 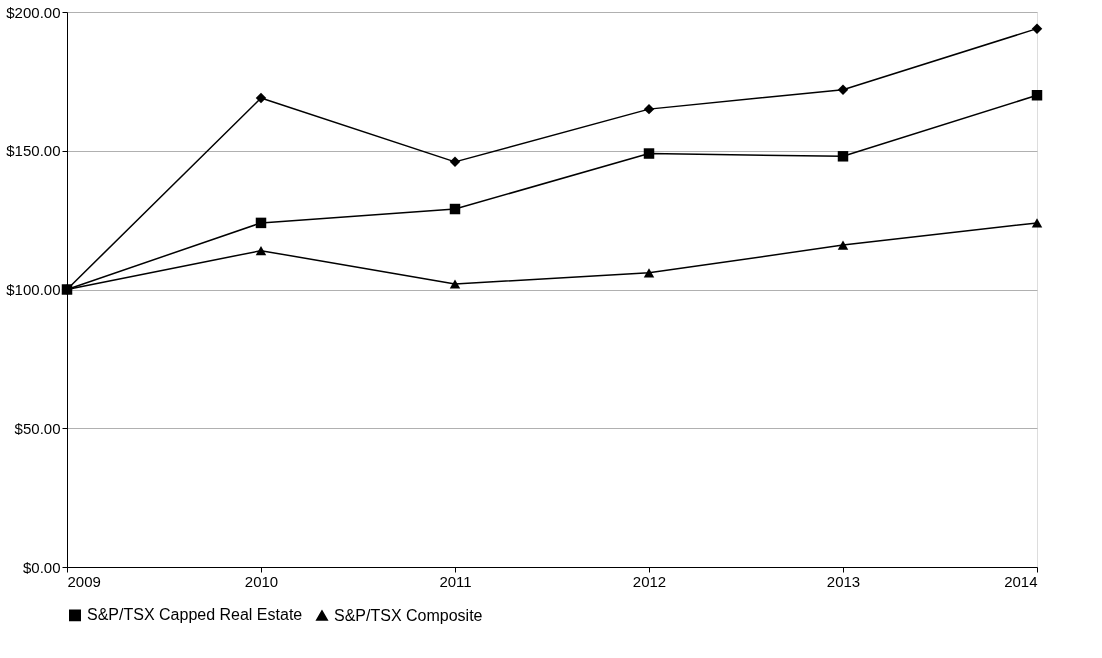 What do you see at coordinates (37, 428) in the screenshot?
I see `y-tick-label: $50.00` at bounding box center [37, 428].